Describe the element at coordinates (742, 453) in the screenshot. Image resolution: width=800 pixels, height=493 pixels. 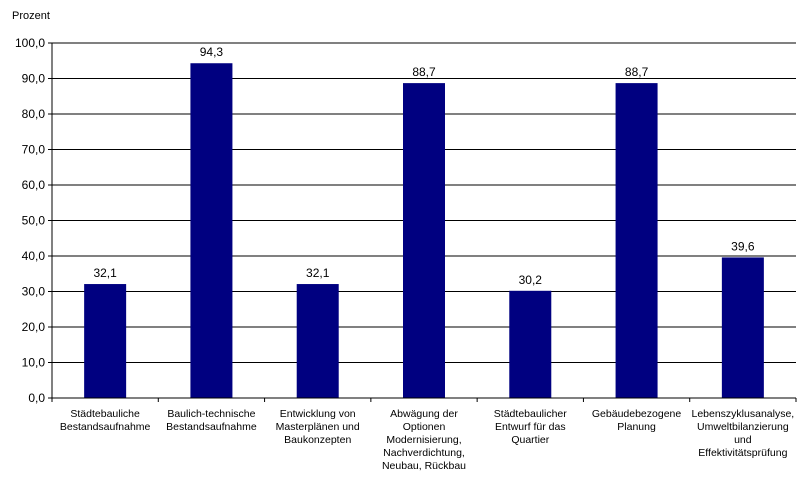
I see `x-category-label-line: Effektivitätsprüfung` at that location.